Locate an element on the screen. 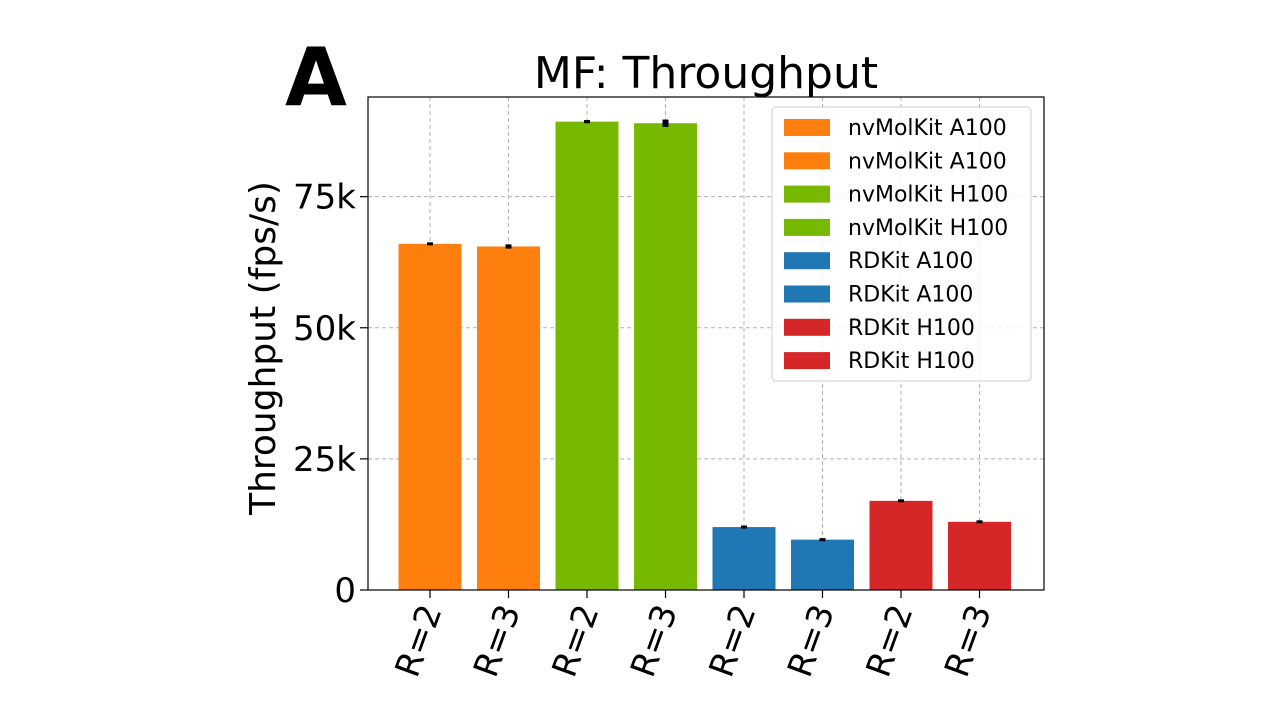 The width and height of the screenshot is (1280, 720). y-tick-label: 50k is located at coordinates (324, 329).